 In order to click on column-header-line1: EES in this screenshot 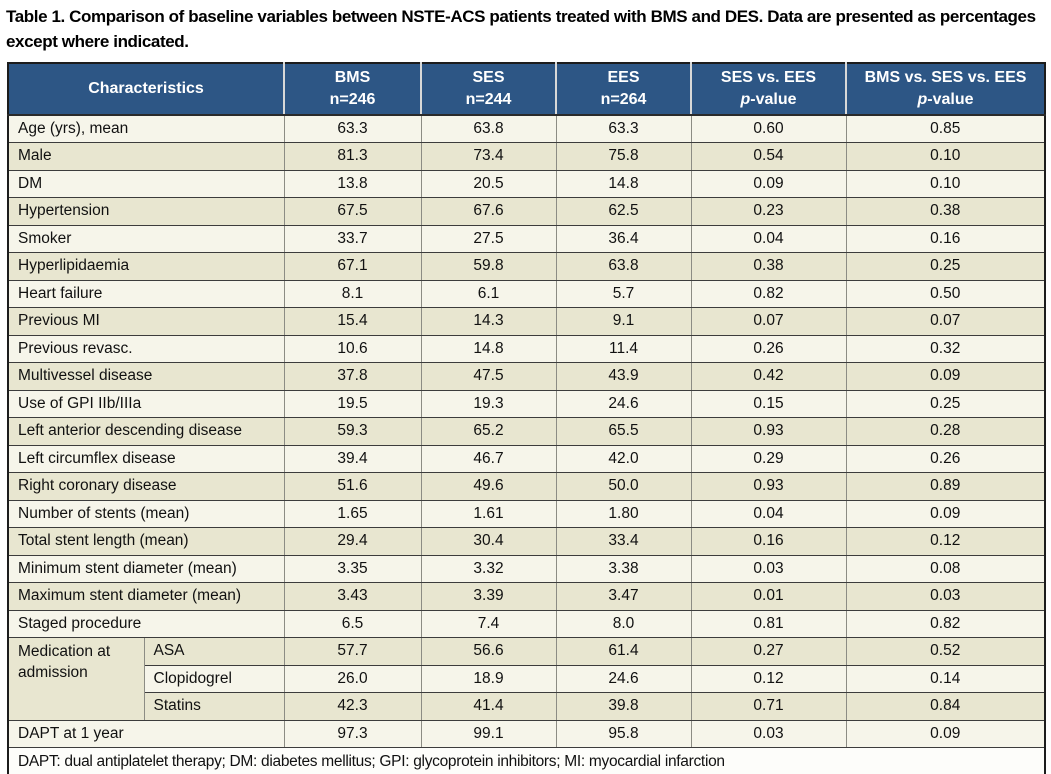, I will do `click(623, 77)`.